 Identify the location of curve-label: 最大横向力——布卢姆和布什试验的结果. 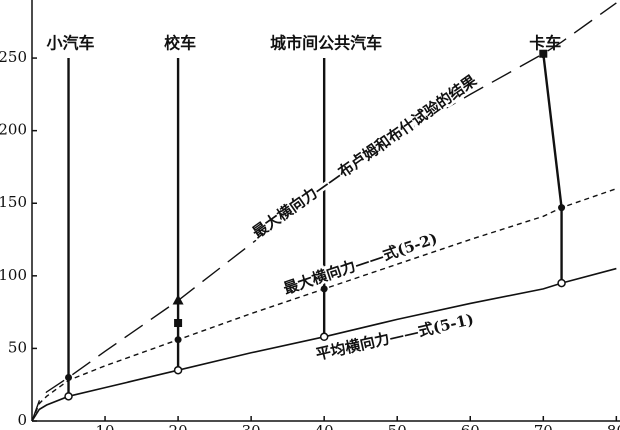
(365, 156).